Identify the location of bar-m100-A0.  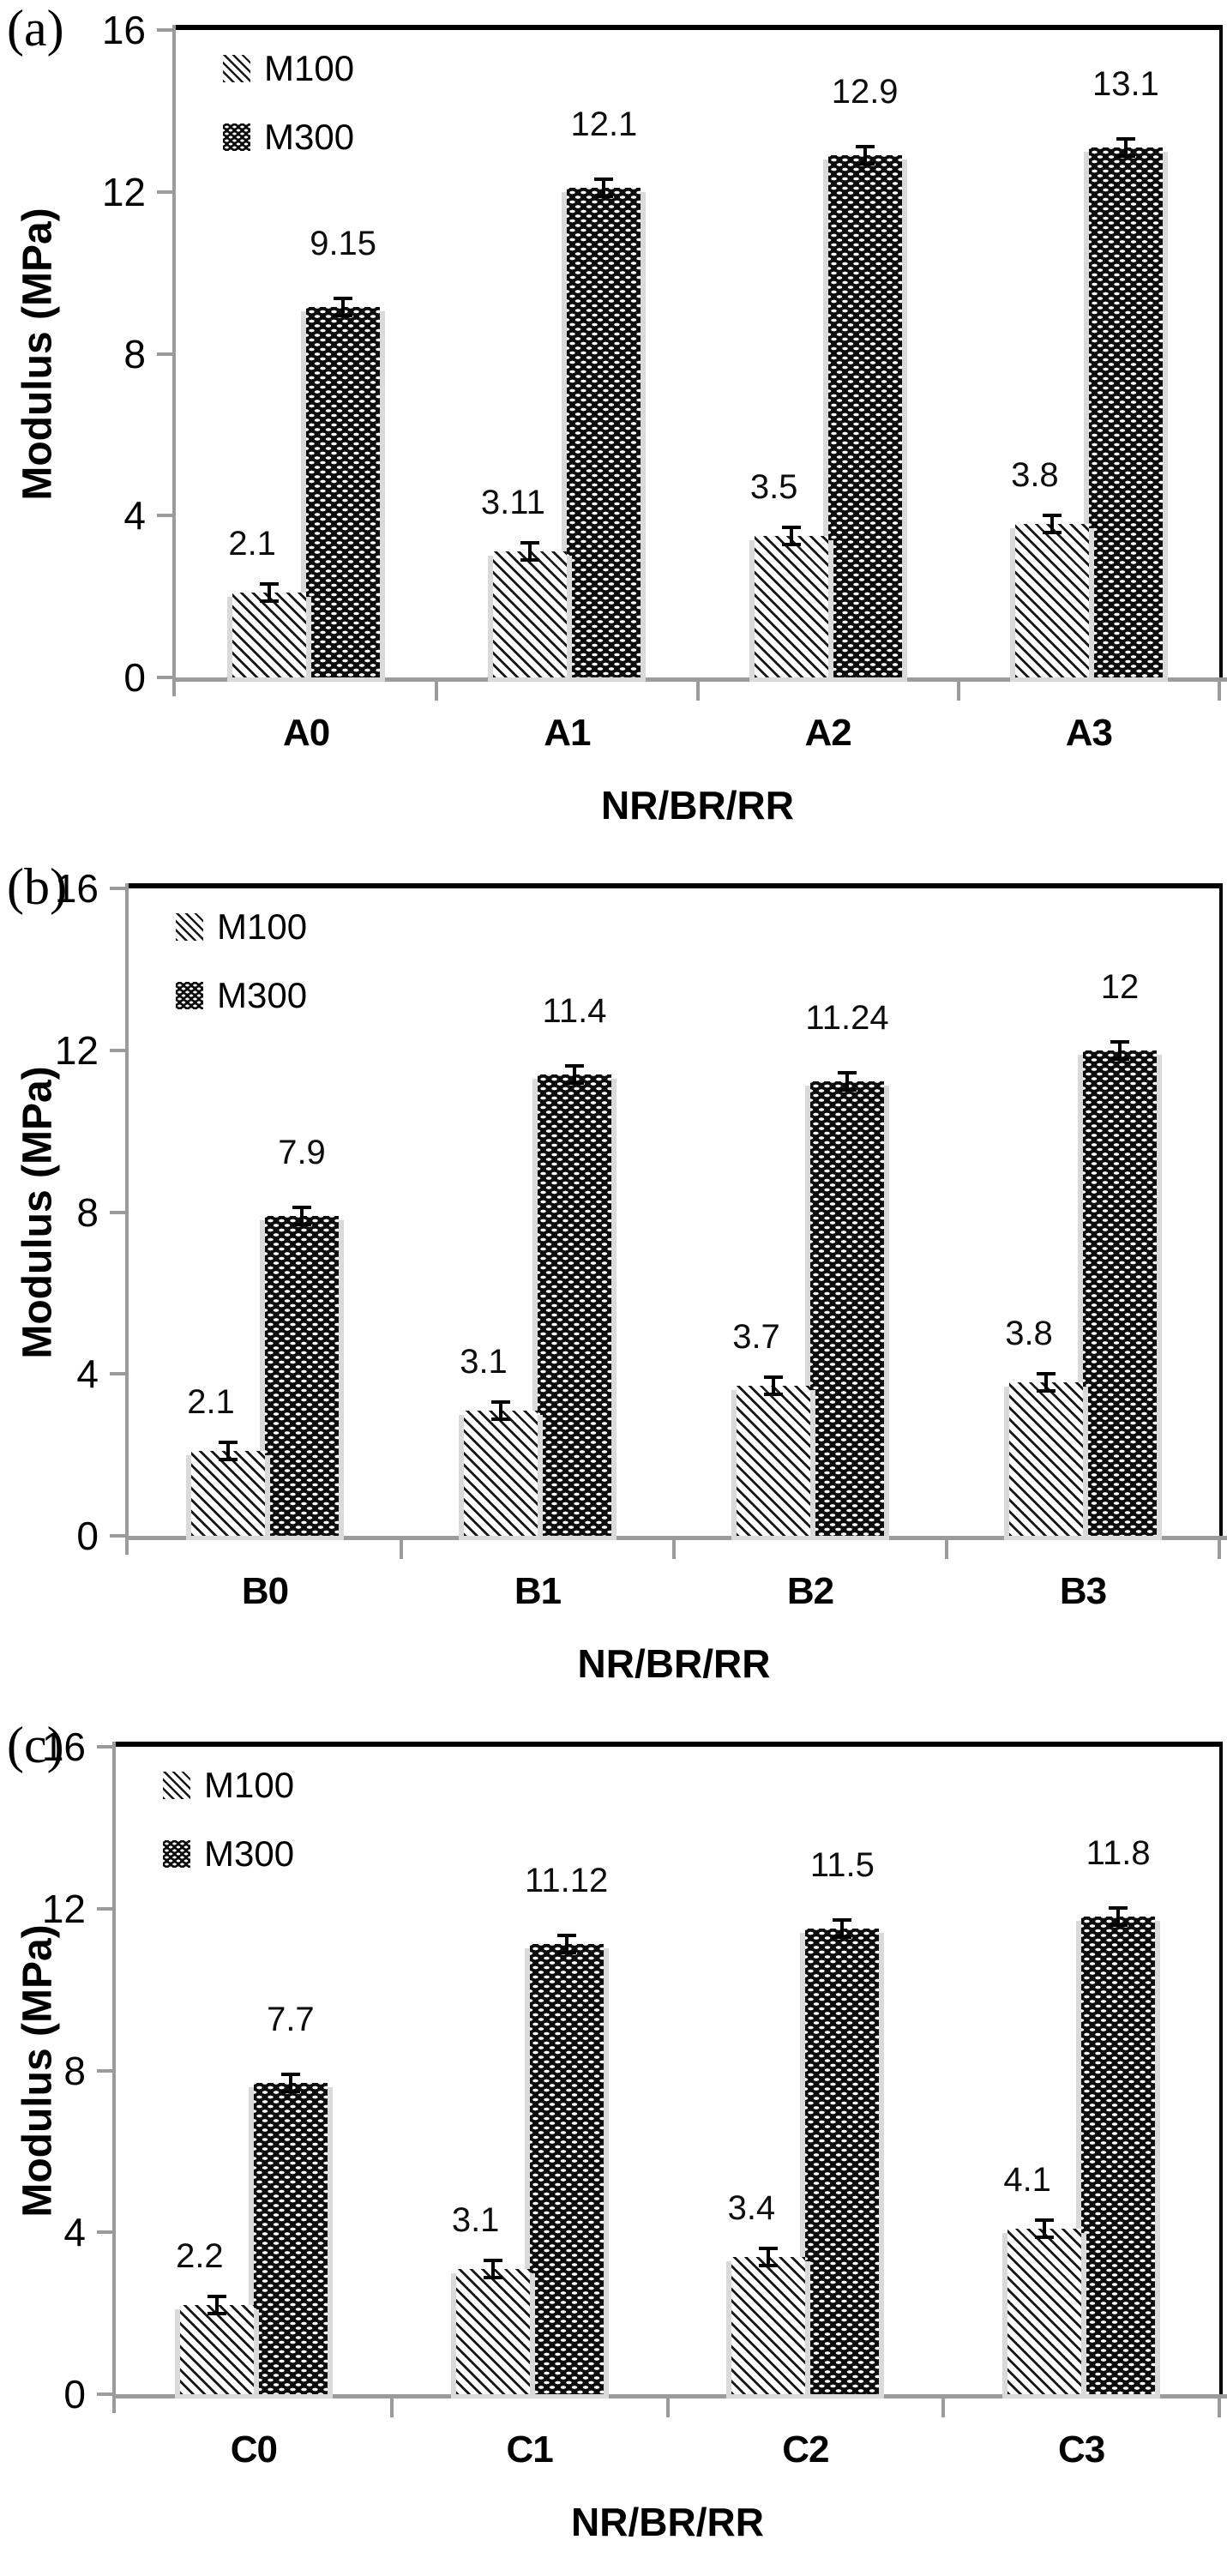
(269, 635).